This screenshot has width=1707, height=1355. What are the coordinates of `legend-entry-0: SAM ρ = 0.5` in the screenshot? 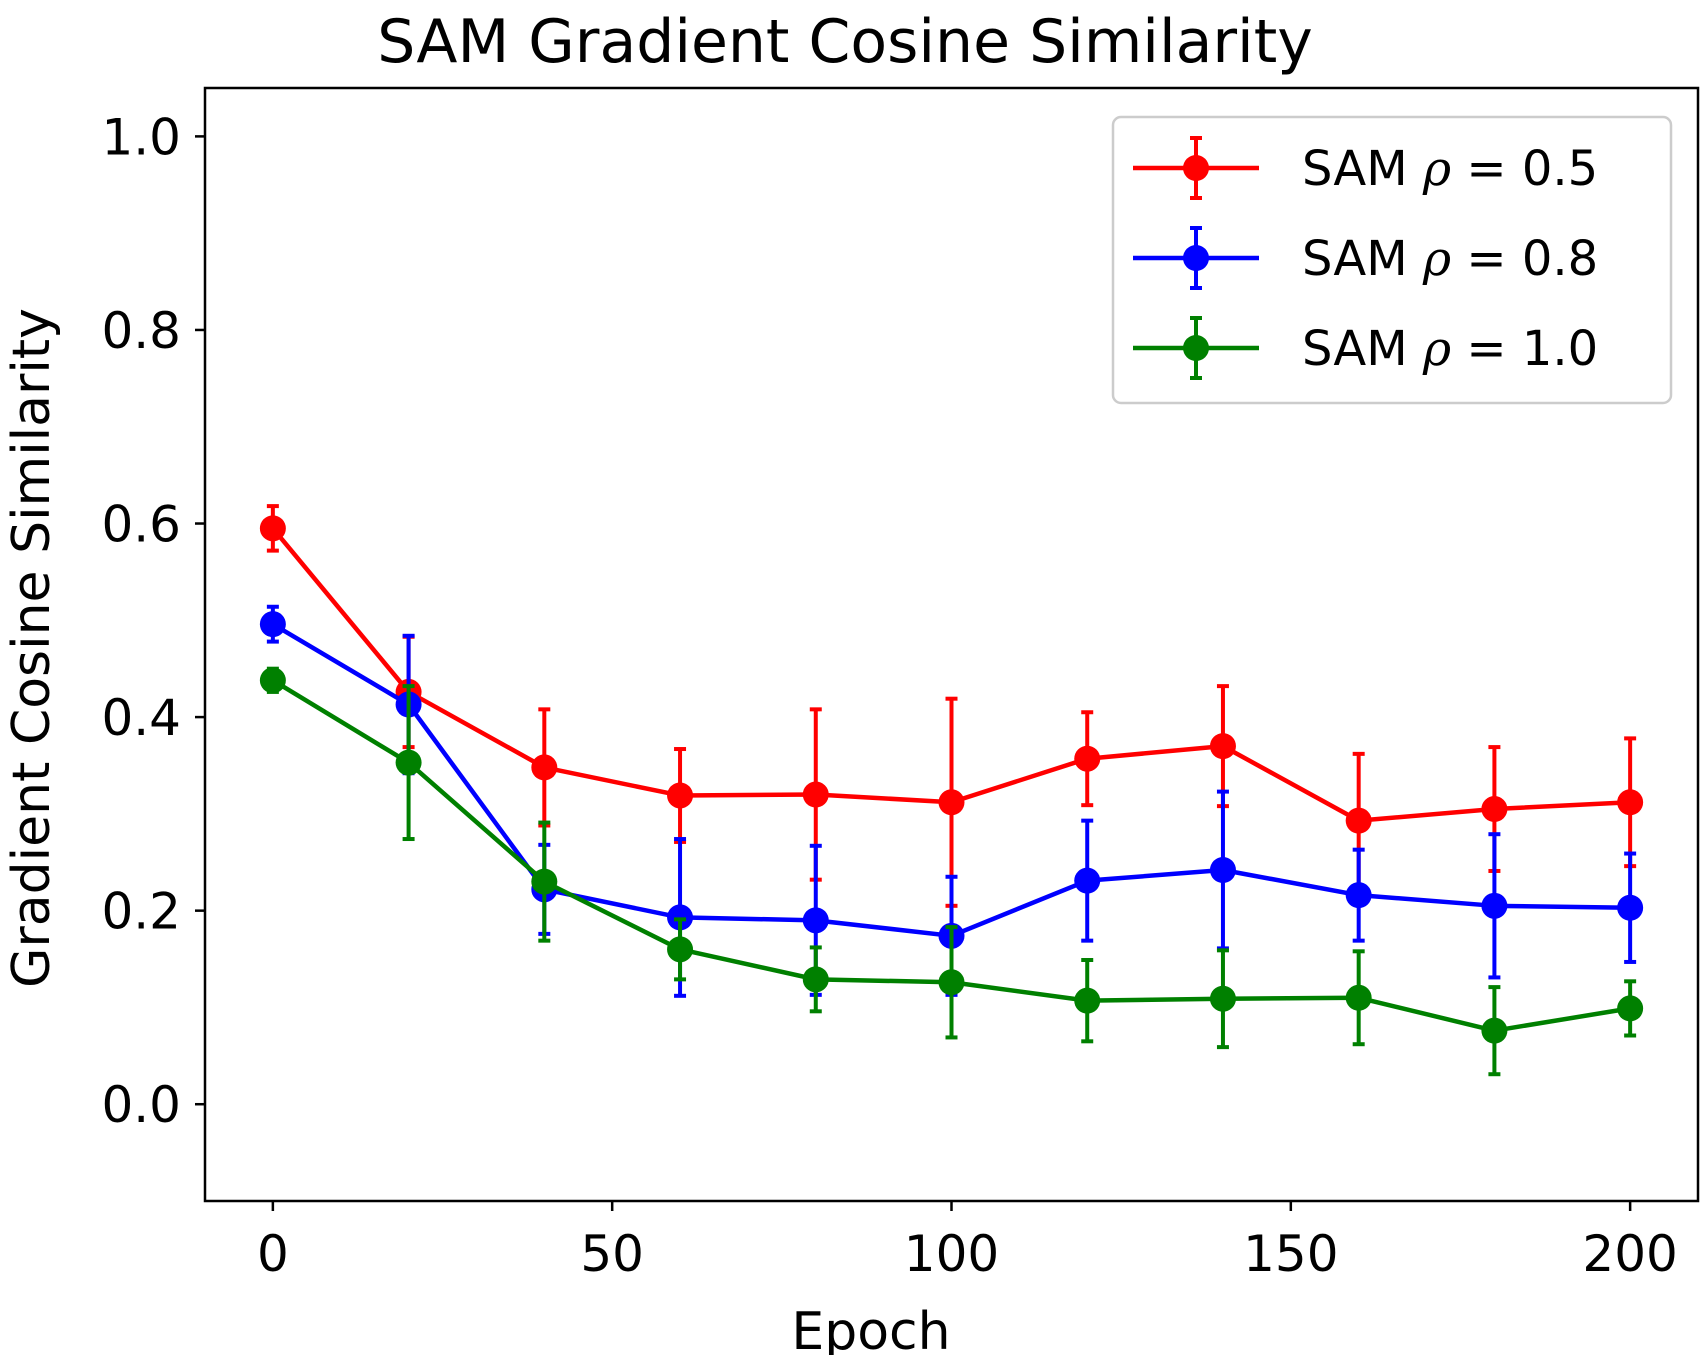 It's located at (1365, 168).